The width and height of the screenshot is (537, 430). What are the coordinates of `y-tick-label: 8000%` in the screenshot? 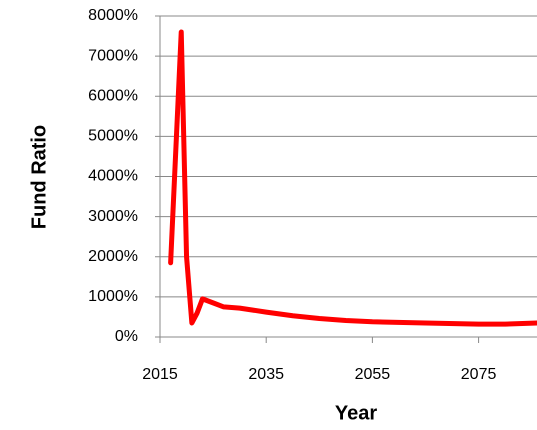 It's located at (113, 15).